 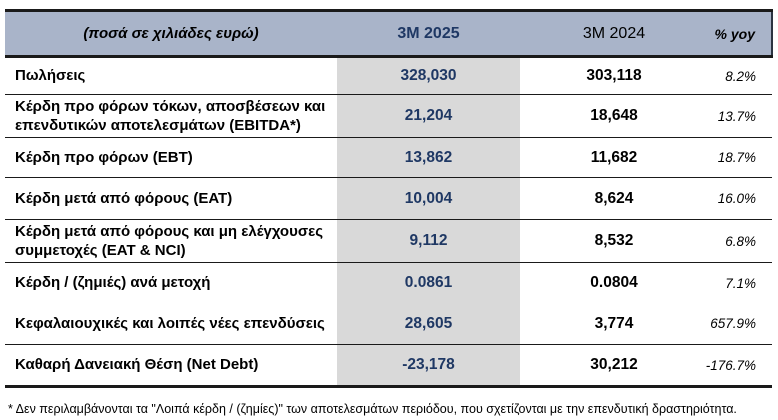 What do you see at coordinates (600, 116) in the screenshot?
I see `value-3m-2024: 18,648` at bounding box center [600, 116].